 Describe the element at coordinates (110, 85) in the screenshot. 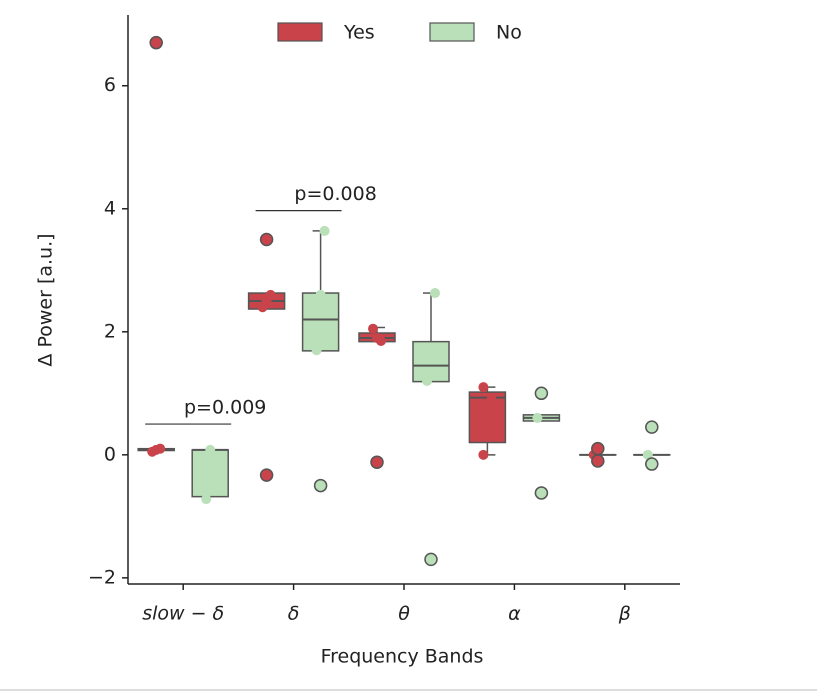

I see `y-tick-label: 6` at that location.